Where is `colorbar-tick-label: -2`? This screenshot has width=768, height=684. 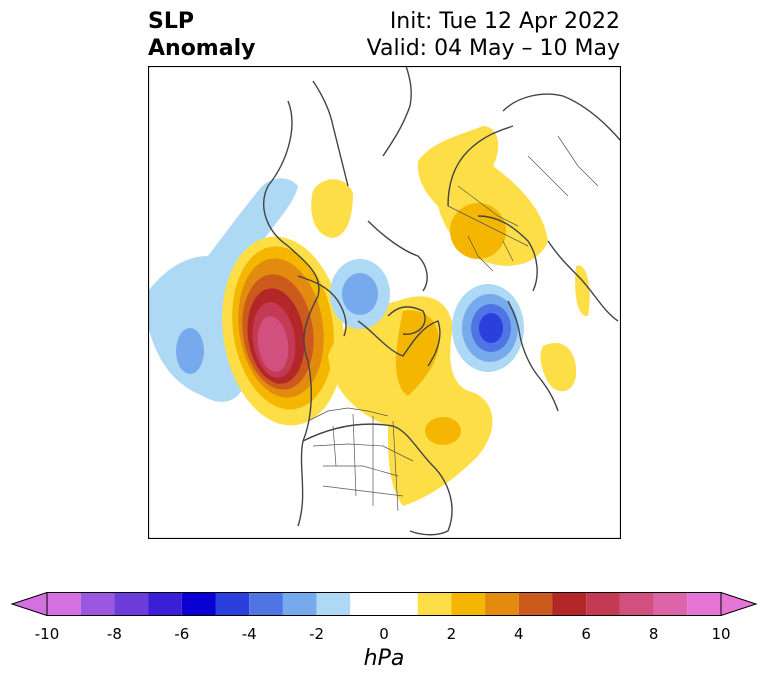 colorbar-tick-label: -2 is located at coordinates (317, 634).